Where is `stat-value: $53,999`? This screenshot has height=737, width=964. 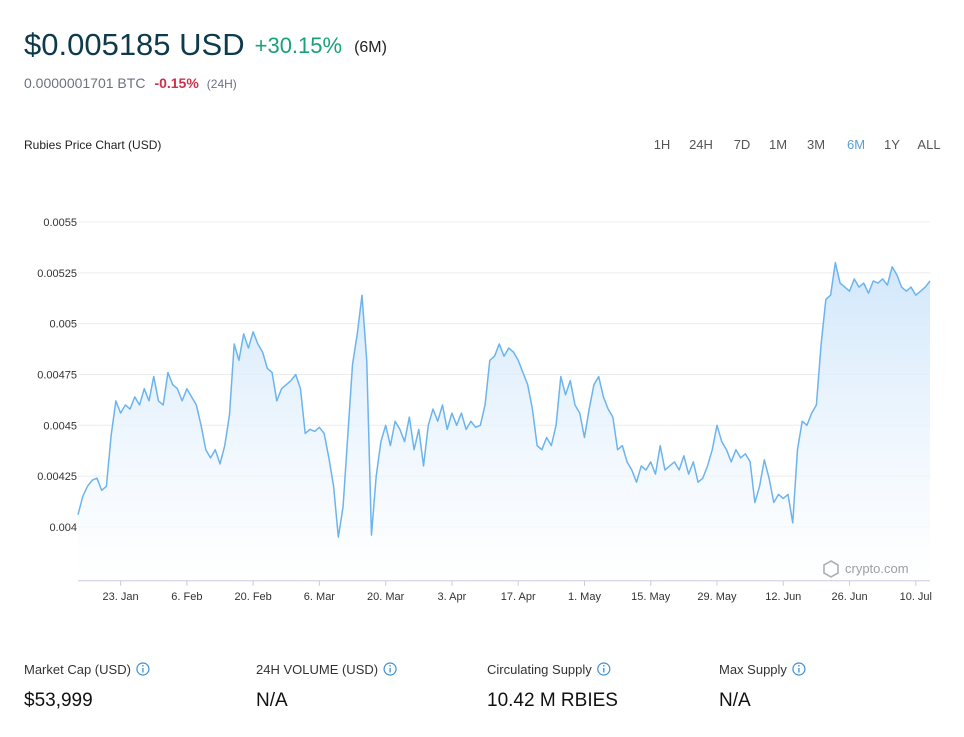
stat-value: $53,999 is located at coordinates (58, 700).